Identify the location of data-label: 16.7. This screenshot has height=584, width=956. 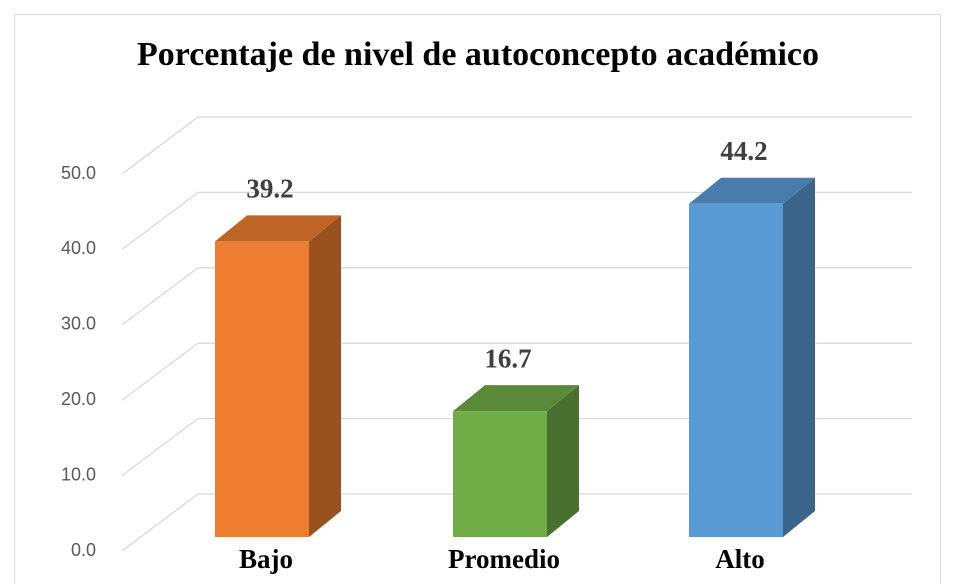
(507, 358).